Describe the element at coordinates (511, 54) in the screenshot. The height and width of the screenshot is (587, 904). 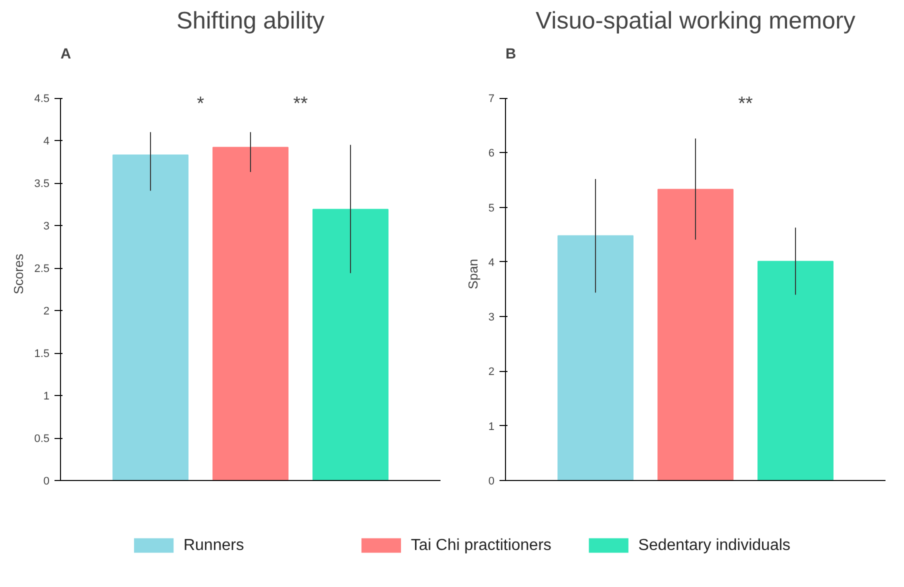
I see `chart-subtitle: B` at that location.